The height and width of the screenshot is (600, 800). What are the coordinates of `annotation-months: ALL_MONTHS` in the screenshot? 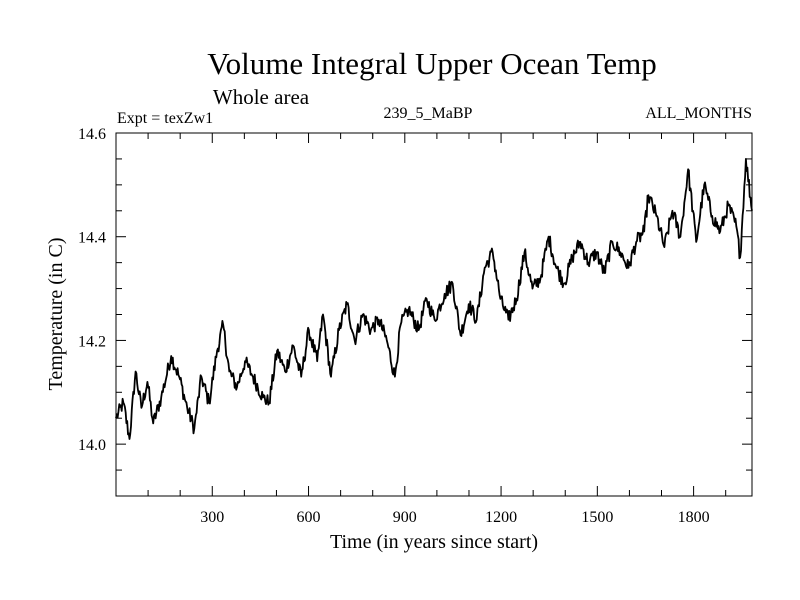 It's located at (698, 113).